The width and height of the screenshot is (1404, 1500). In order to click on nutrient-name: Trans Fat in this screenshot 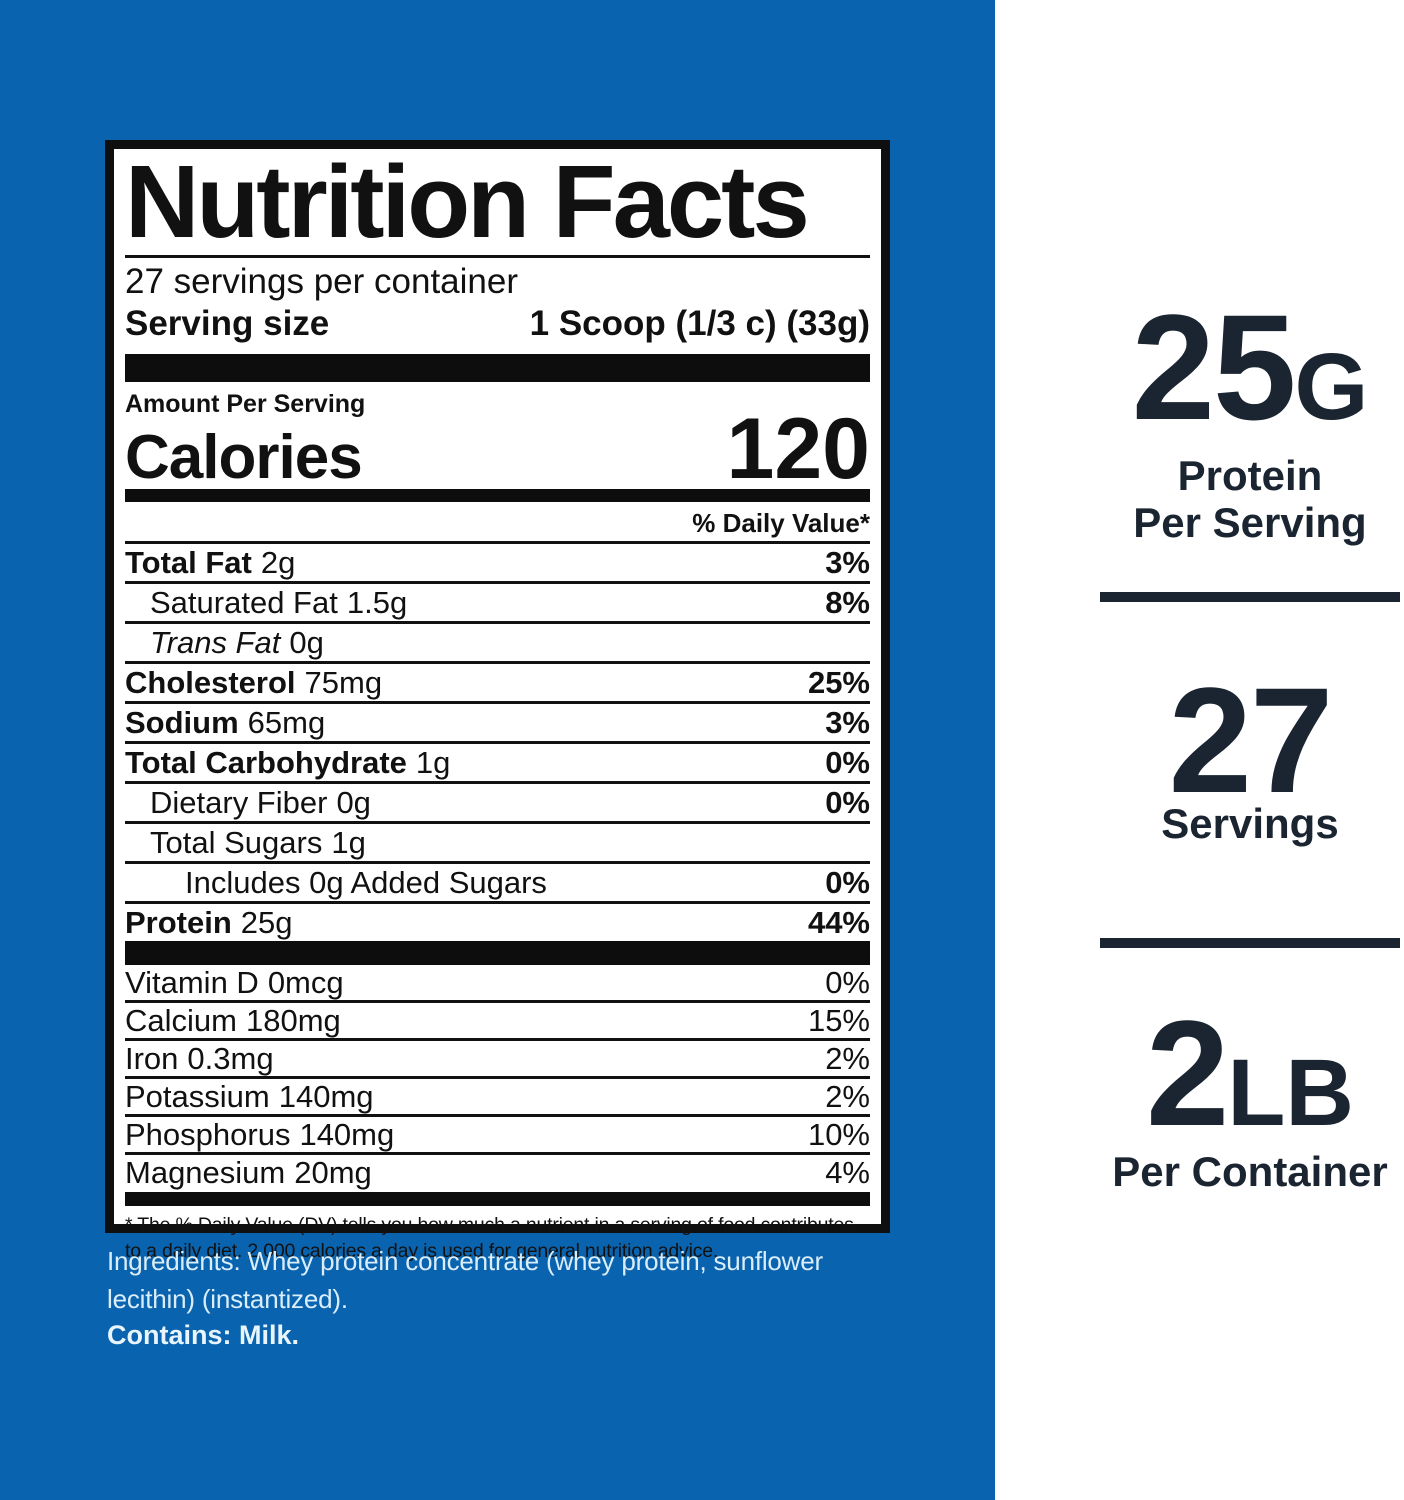, I will do `click(215, 642)`.